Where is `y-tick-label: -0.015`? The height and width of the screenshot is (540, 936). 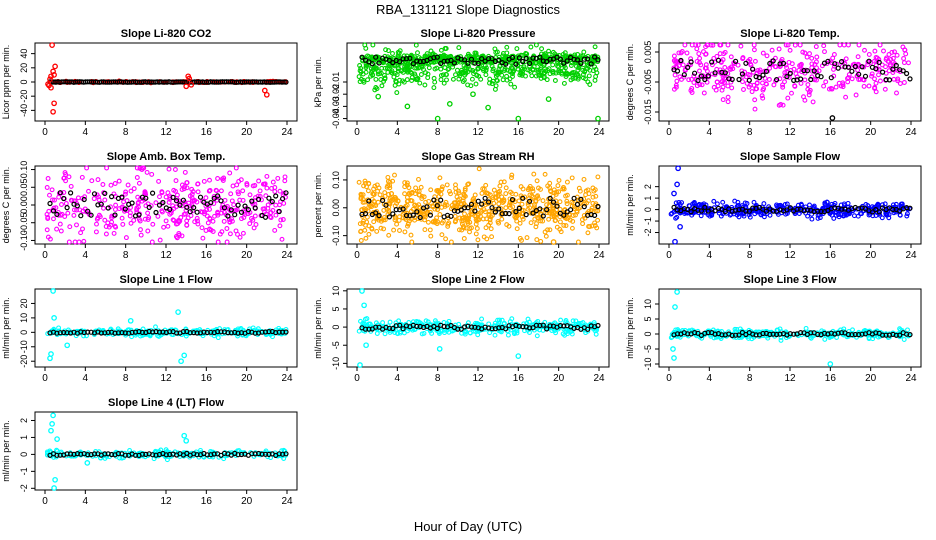 y-tick-label: -0.015 is located at coordinates (648, 112).